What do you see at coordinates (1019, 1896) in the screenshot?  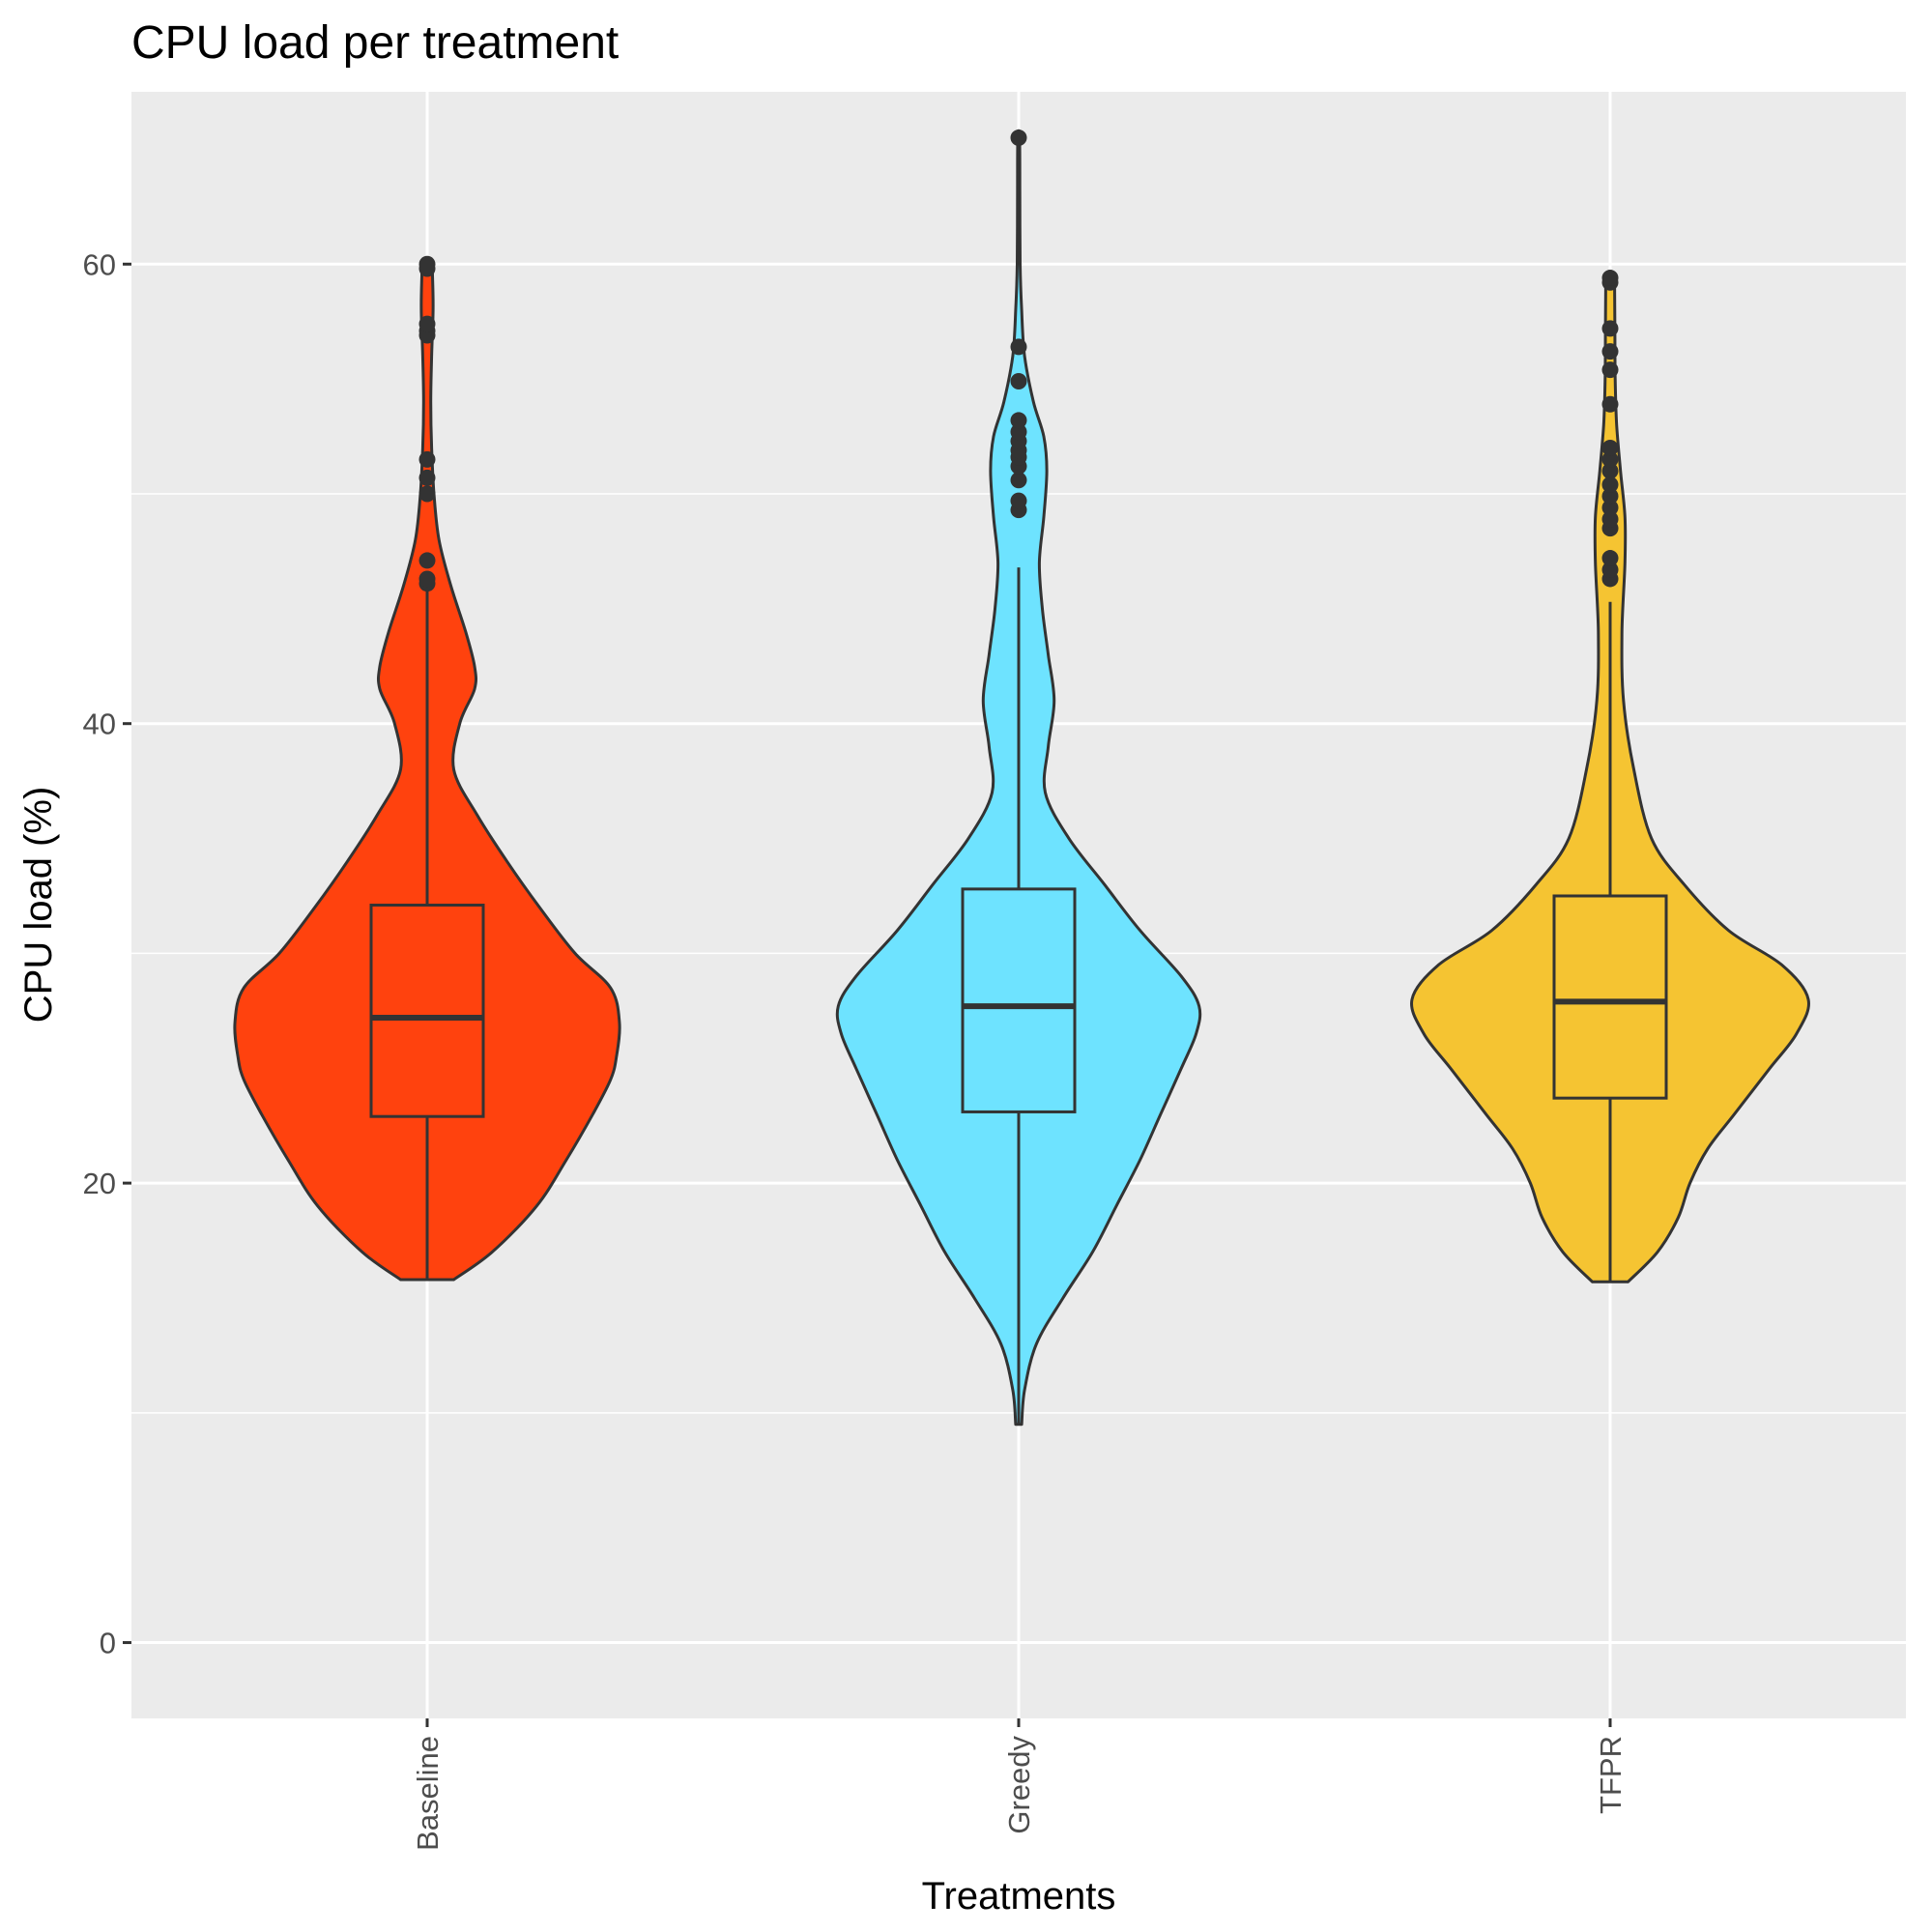 I see `x-axis-title: Treatments` at bounding box center [1019, 1896].